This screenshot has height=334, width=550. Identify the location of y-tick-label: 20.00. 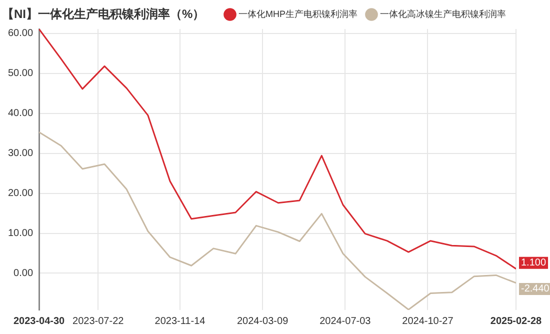
(21, 194).